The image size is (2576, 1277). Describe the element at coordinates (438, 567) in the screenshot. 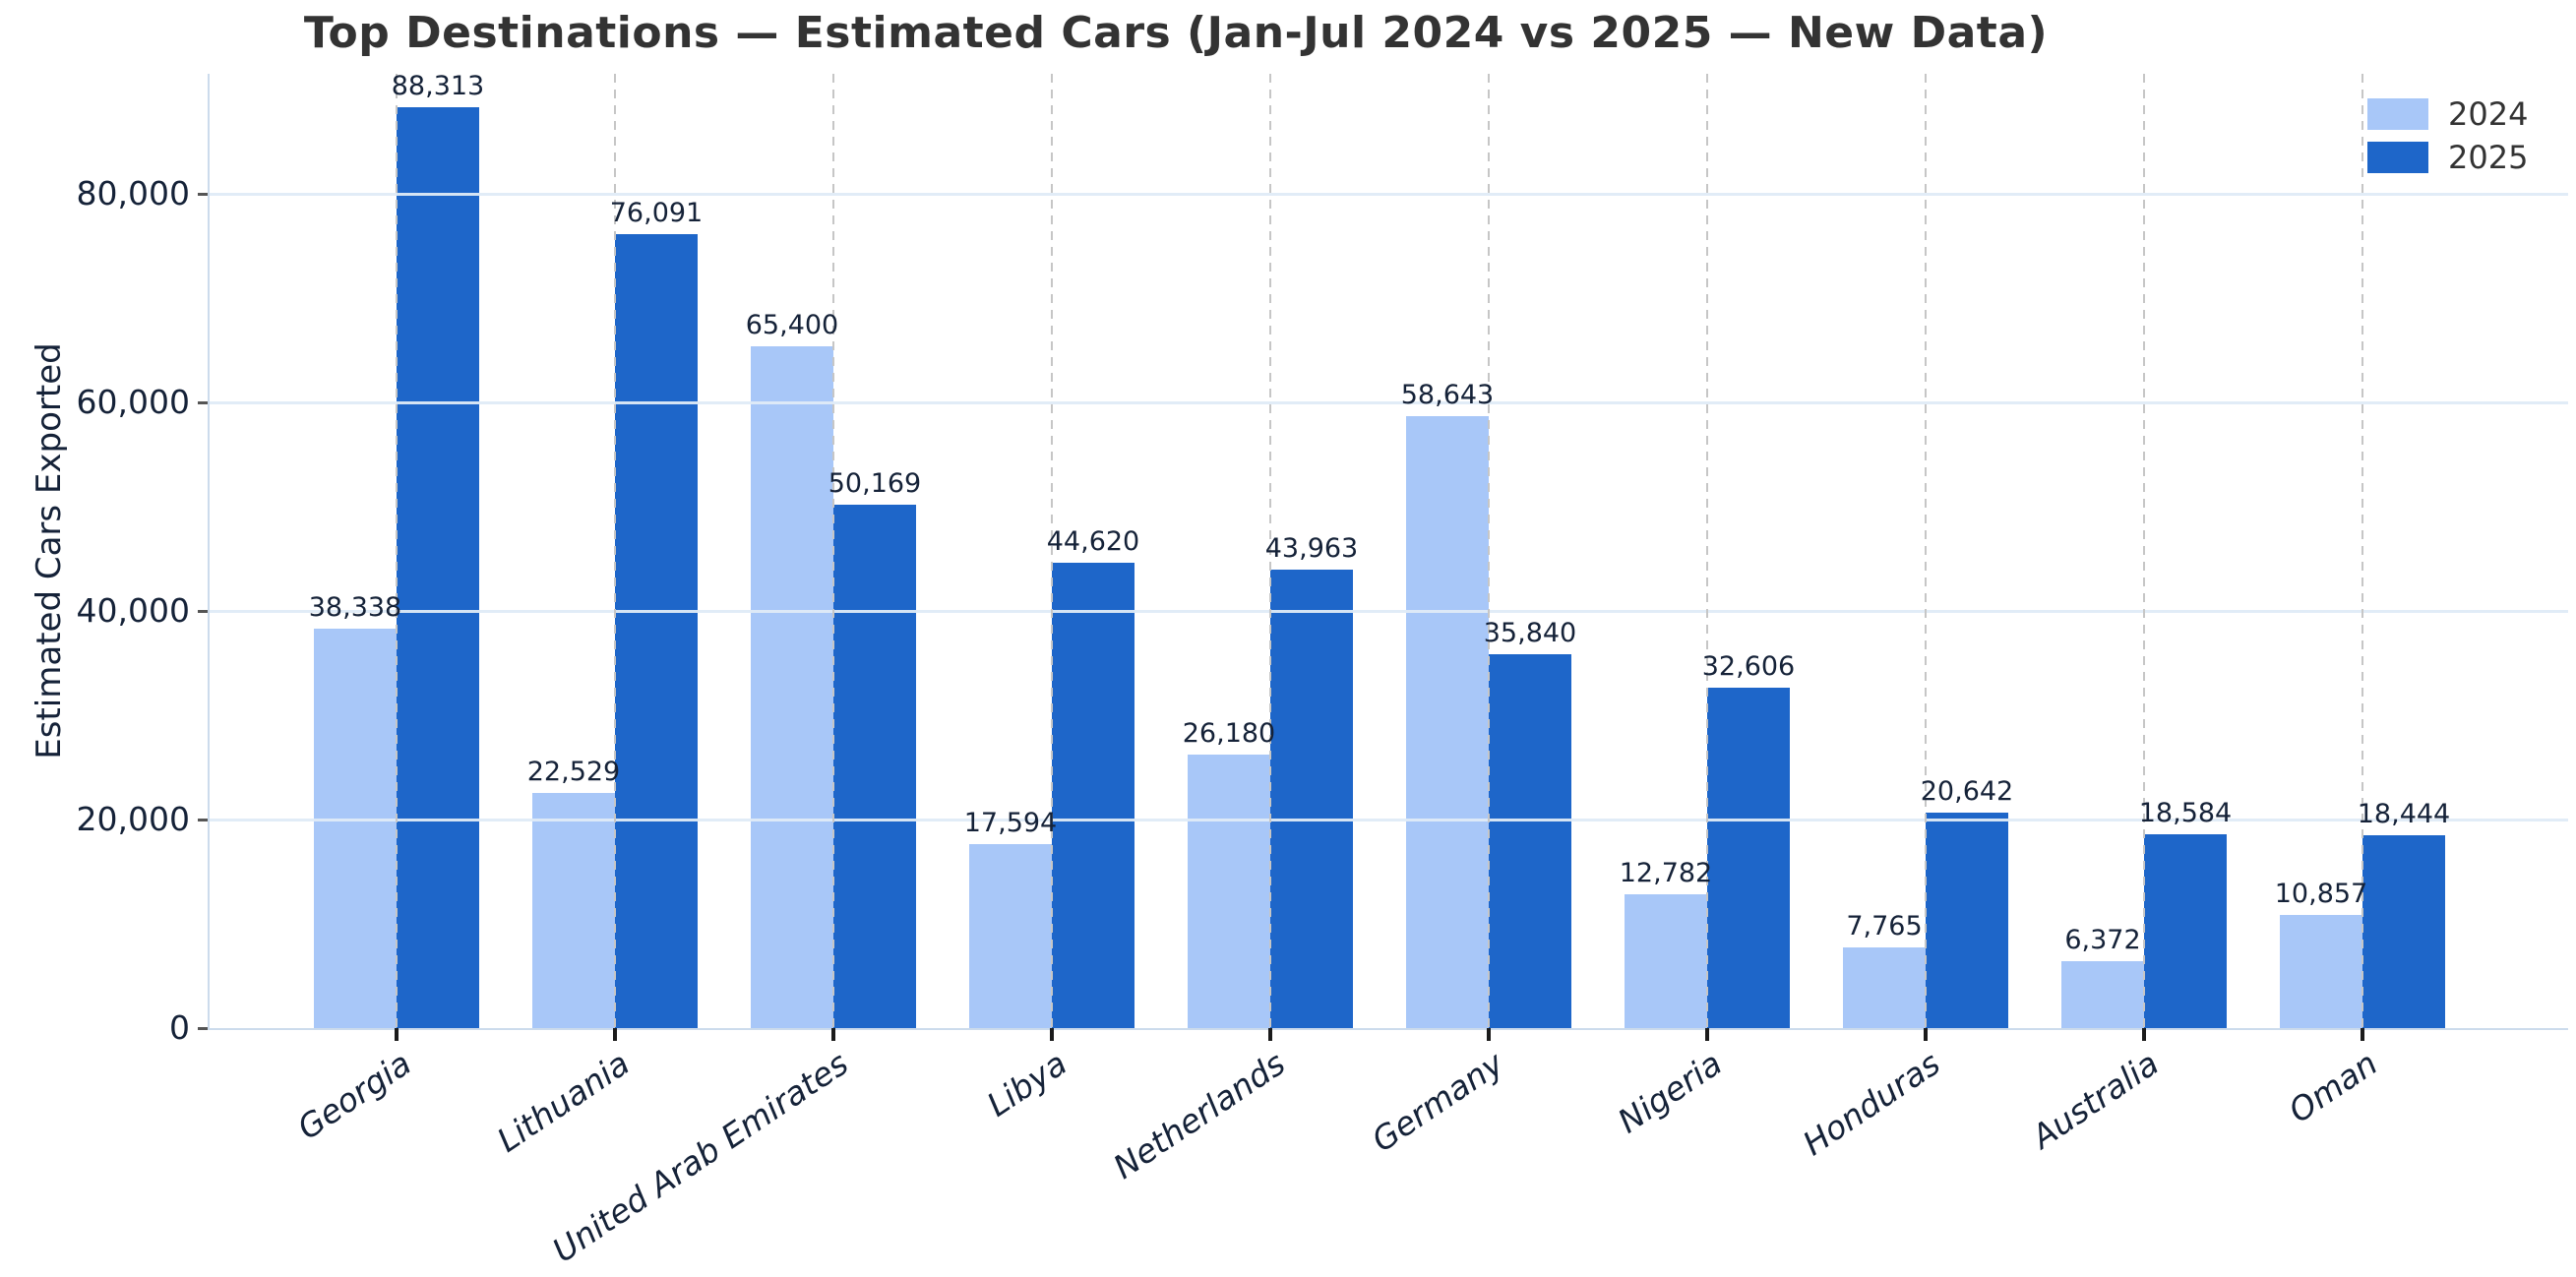

I see `bar-2025-georgia` at that location.